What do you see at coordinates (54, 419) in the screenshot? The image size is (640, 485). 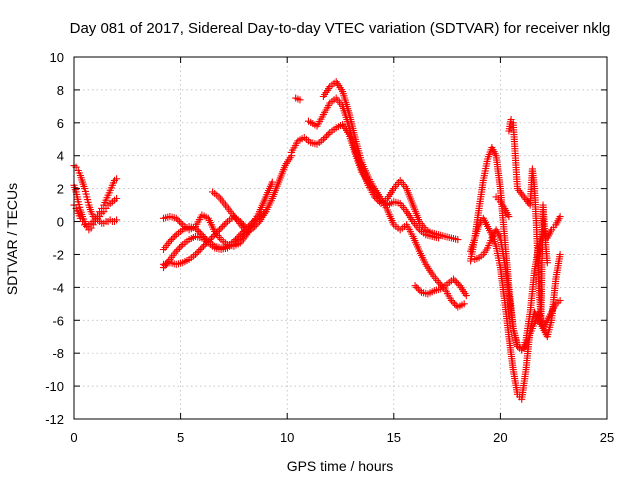 I see `y-tick-label: -12` at bounding box center [54, 419].